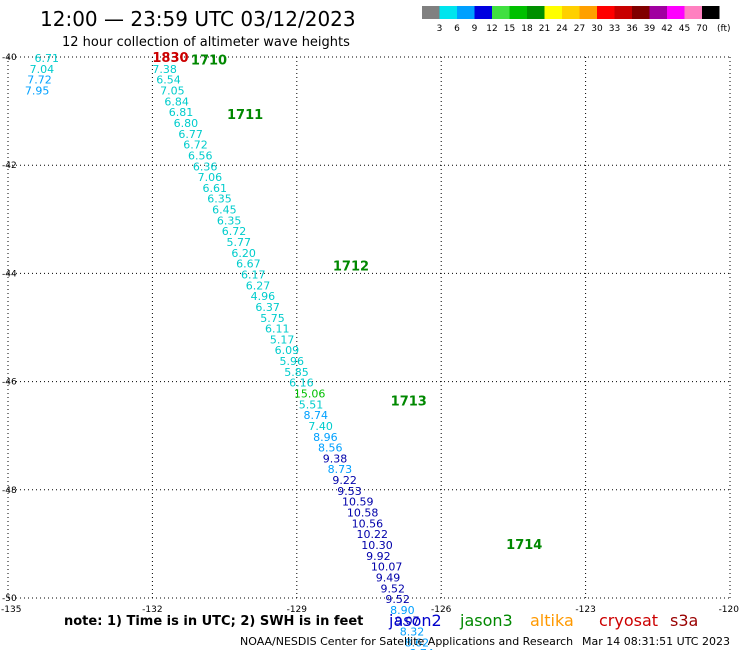 The width and height of the screenshot is (740, 654). What do you see at coordinates (491, 29) in the screenshot?
I see `legend-bin-label: 12` at bounding box center [491, 29].